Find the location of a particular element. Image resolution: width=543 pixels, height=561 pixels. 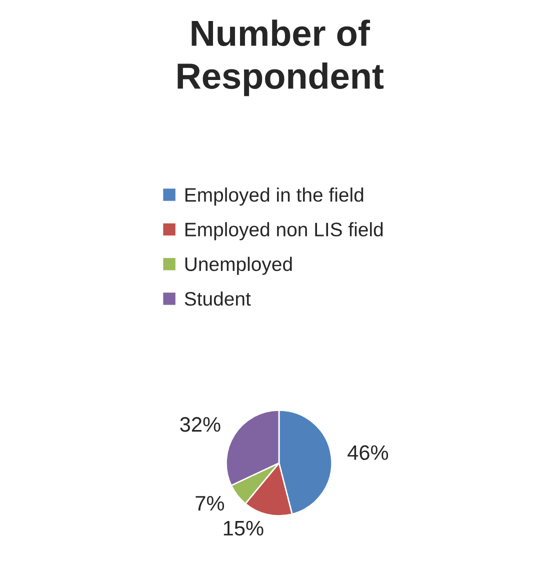

data-label: 7% is located at coordinates (210, 503).